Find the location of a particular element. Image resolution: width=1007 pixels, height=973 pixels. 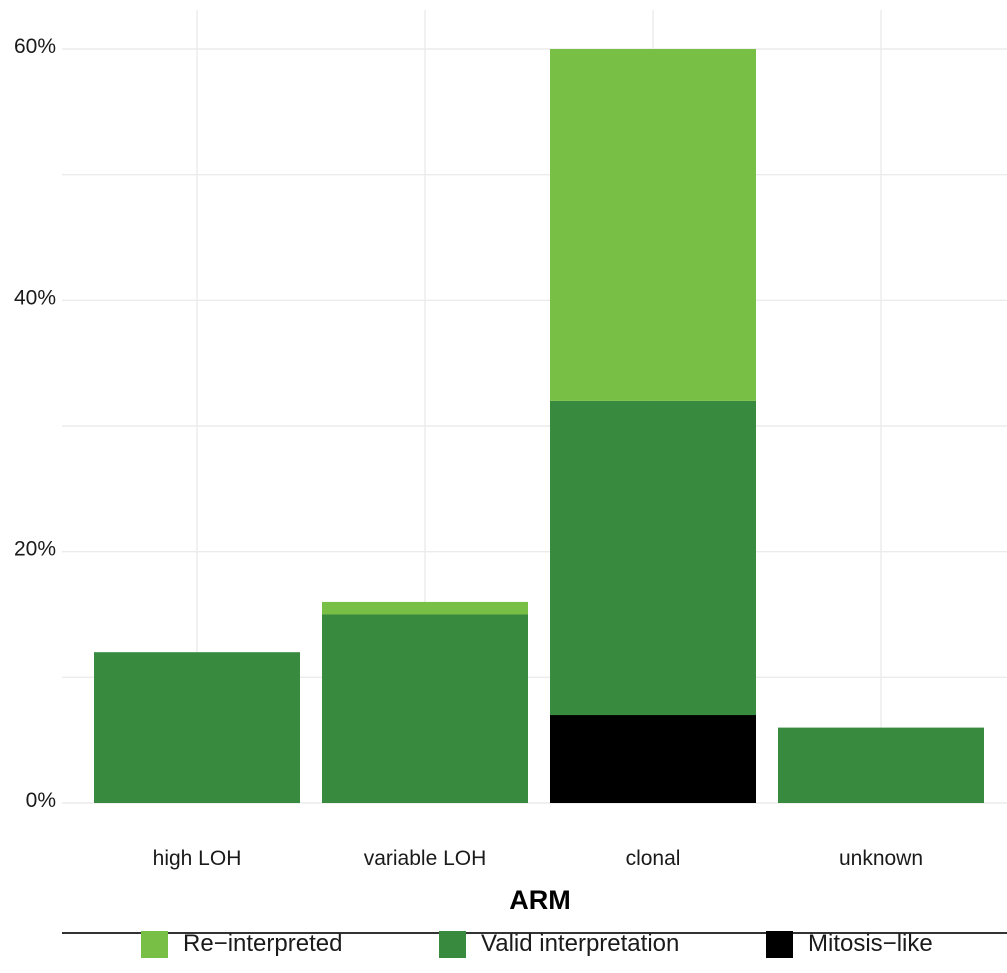

legend-item: Re−interpreted is located at coordinates (241, 944).